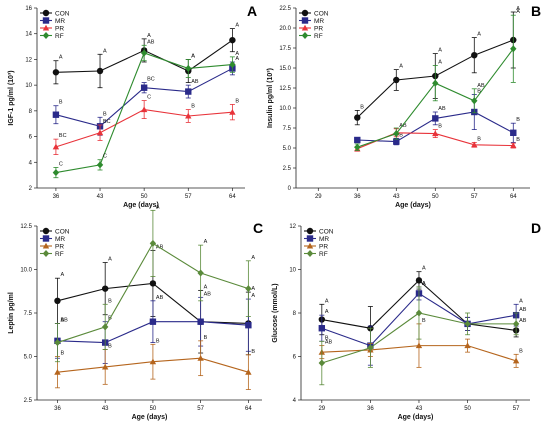 The height and width of the screenshot is (431, 550). Describe the element at coordinates (318, 28) in the screenshot. I see `legend-label: PR` at that location.